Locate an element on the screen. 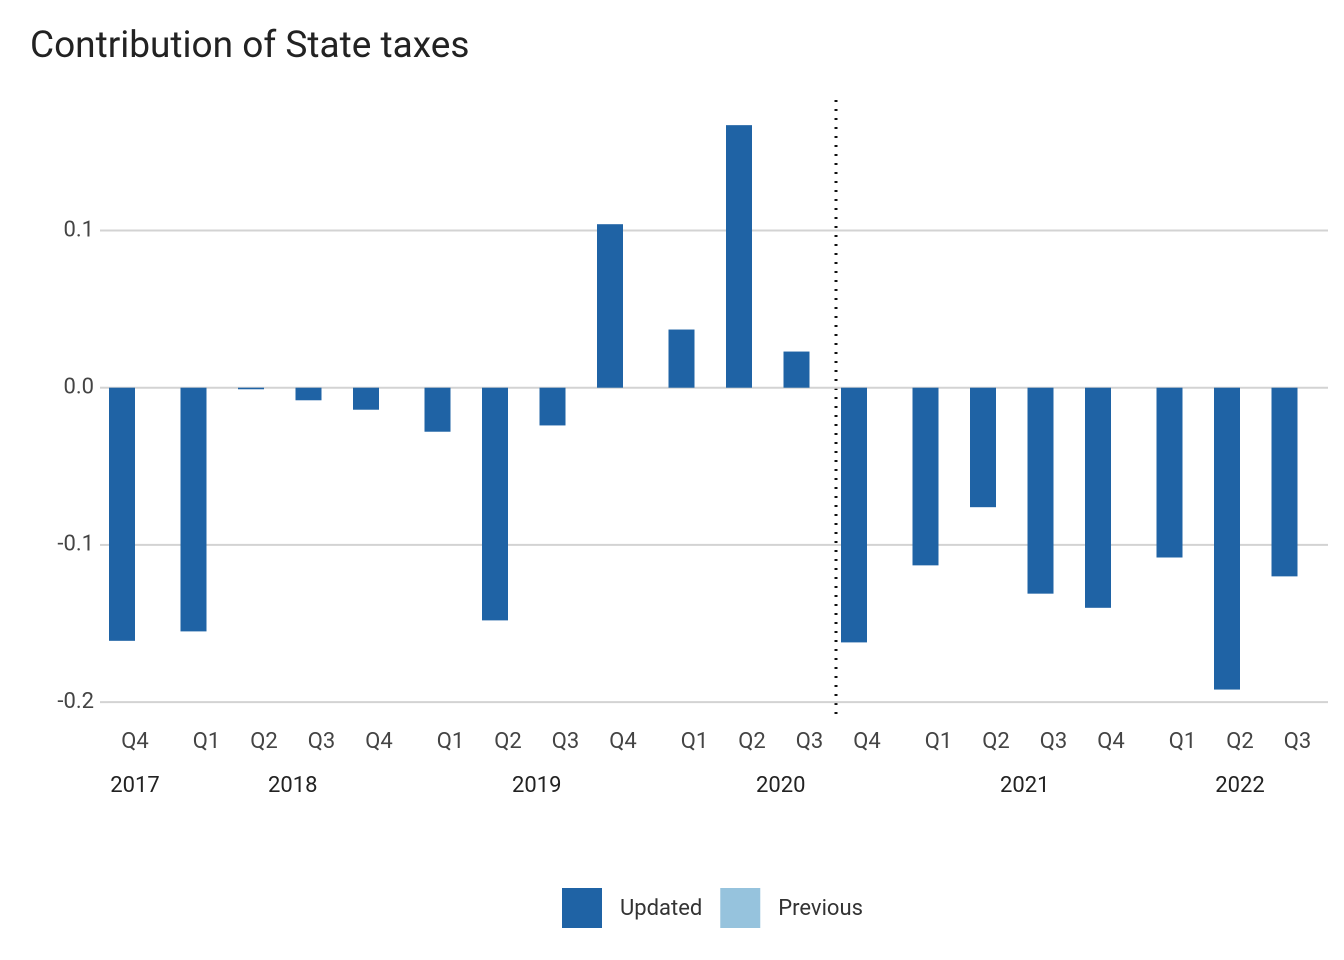  y-tick-label: -0.2 is located at coordinates (75, 701).